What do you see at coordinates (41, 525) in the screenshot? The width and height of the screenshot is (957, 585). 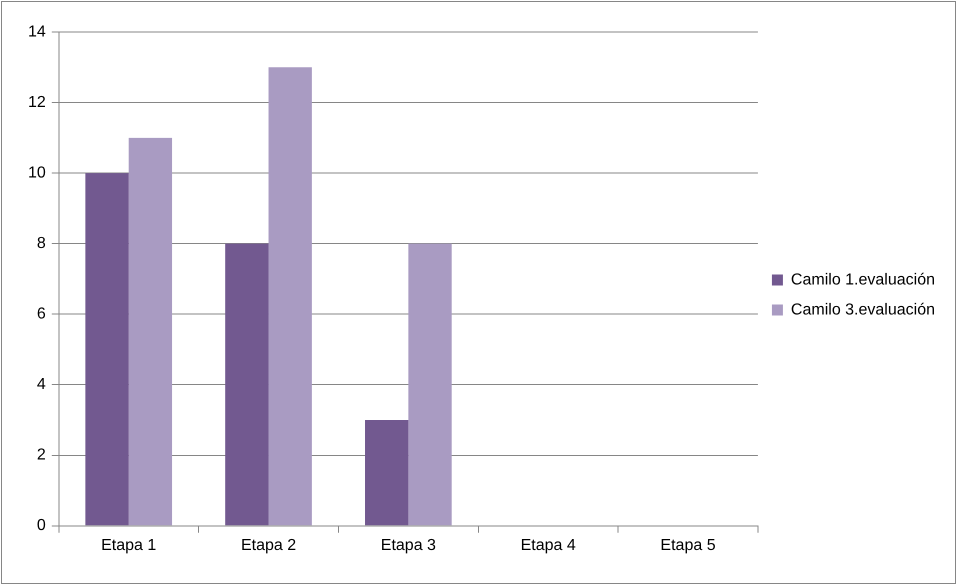 I see `y-tick-label: 0` at bounding box center [41, 525].